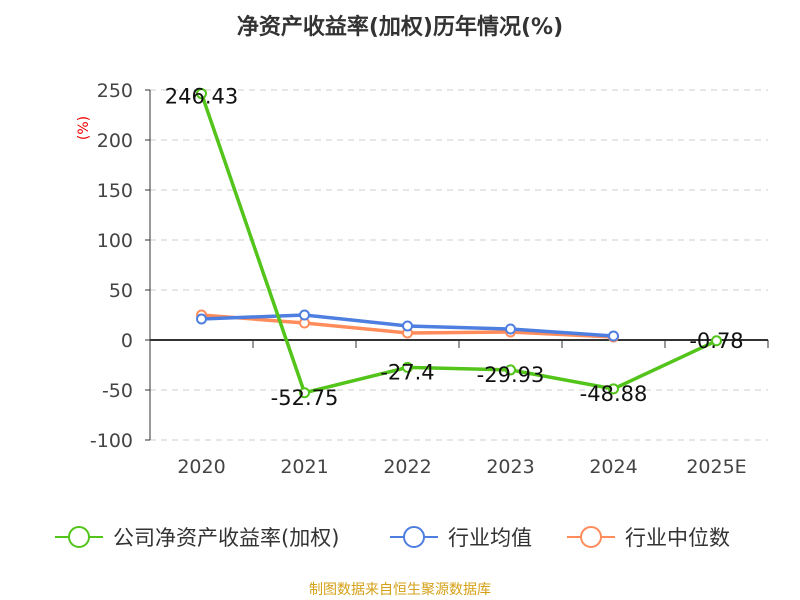  Describe the element at coordinates (115, 141) in the screenshot. I see `y-tick-label: 200` at that location.